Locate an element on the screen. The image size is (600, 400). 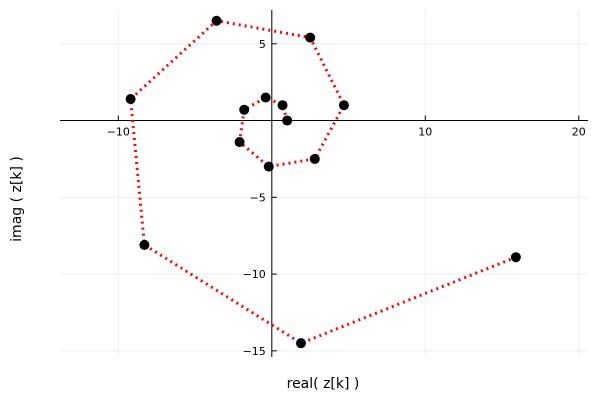
y-axis-label: imag ( z[k] ) is located at coordinates (17, 199).